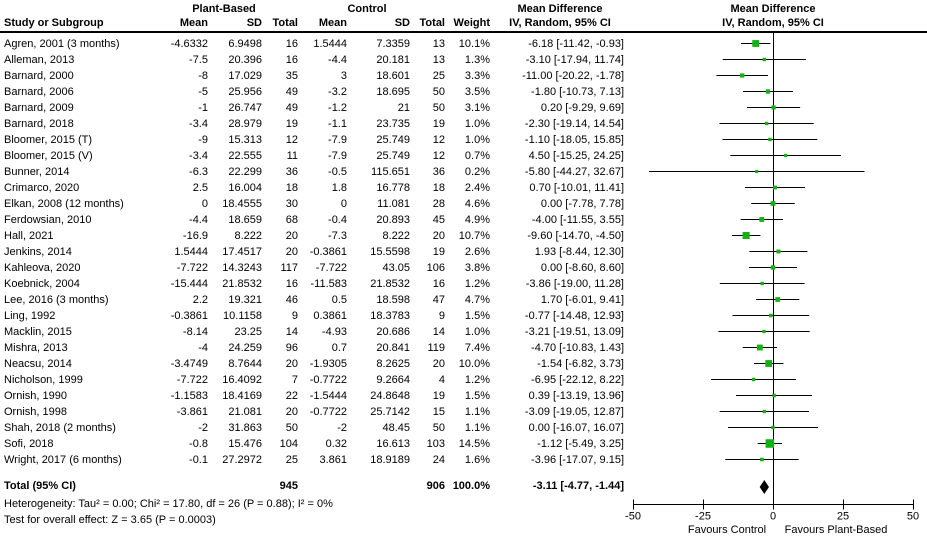 The height and width of the screenshot is (544, 927). What do you see at coordinates (576, 428) in the screenshot?
I see `md-ci-cell: 0.00 [-16.07, 16.07]` at bounding box center [576, 428].